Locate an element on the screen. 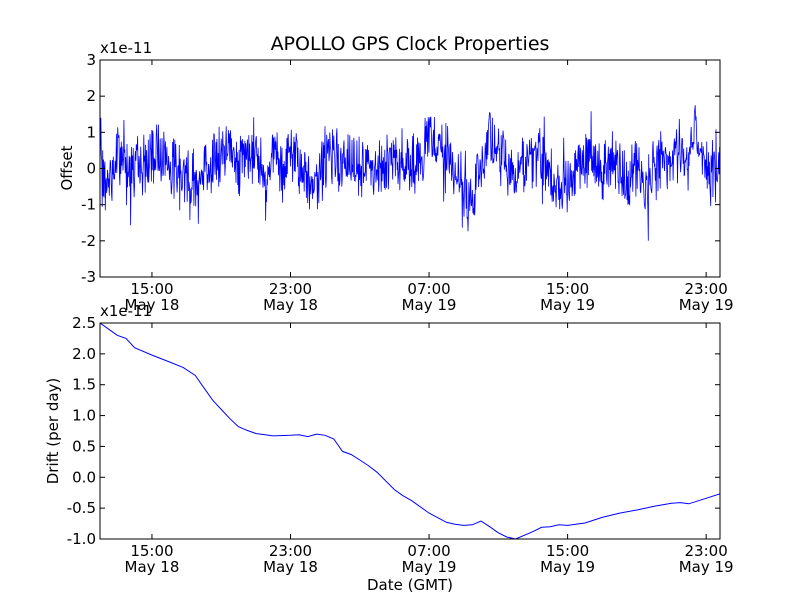 The image size is (800, 600). offset-y-axis-label: Offset is located at coordinates (67, 167).